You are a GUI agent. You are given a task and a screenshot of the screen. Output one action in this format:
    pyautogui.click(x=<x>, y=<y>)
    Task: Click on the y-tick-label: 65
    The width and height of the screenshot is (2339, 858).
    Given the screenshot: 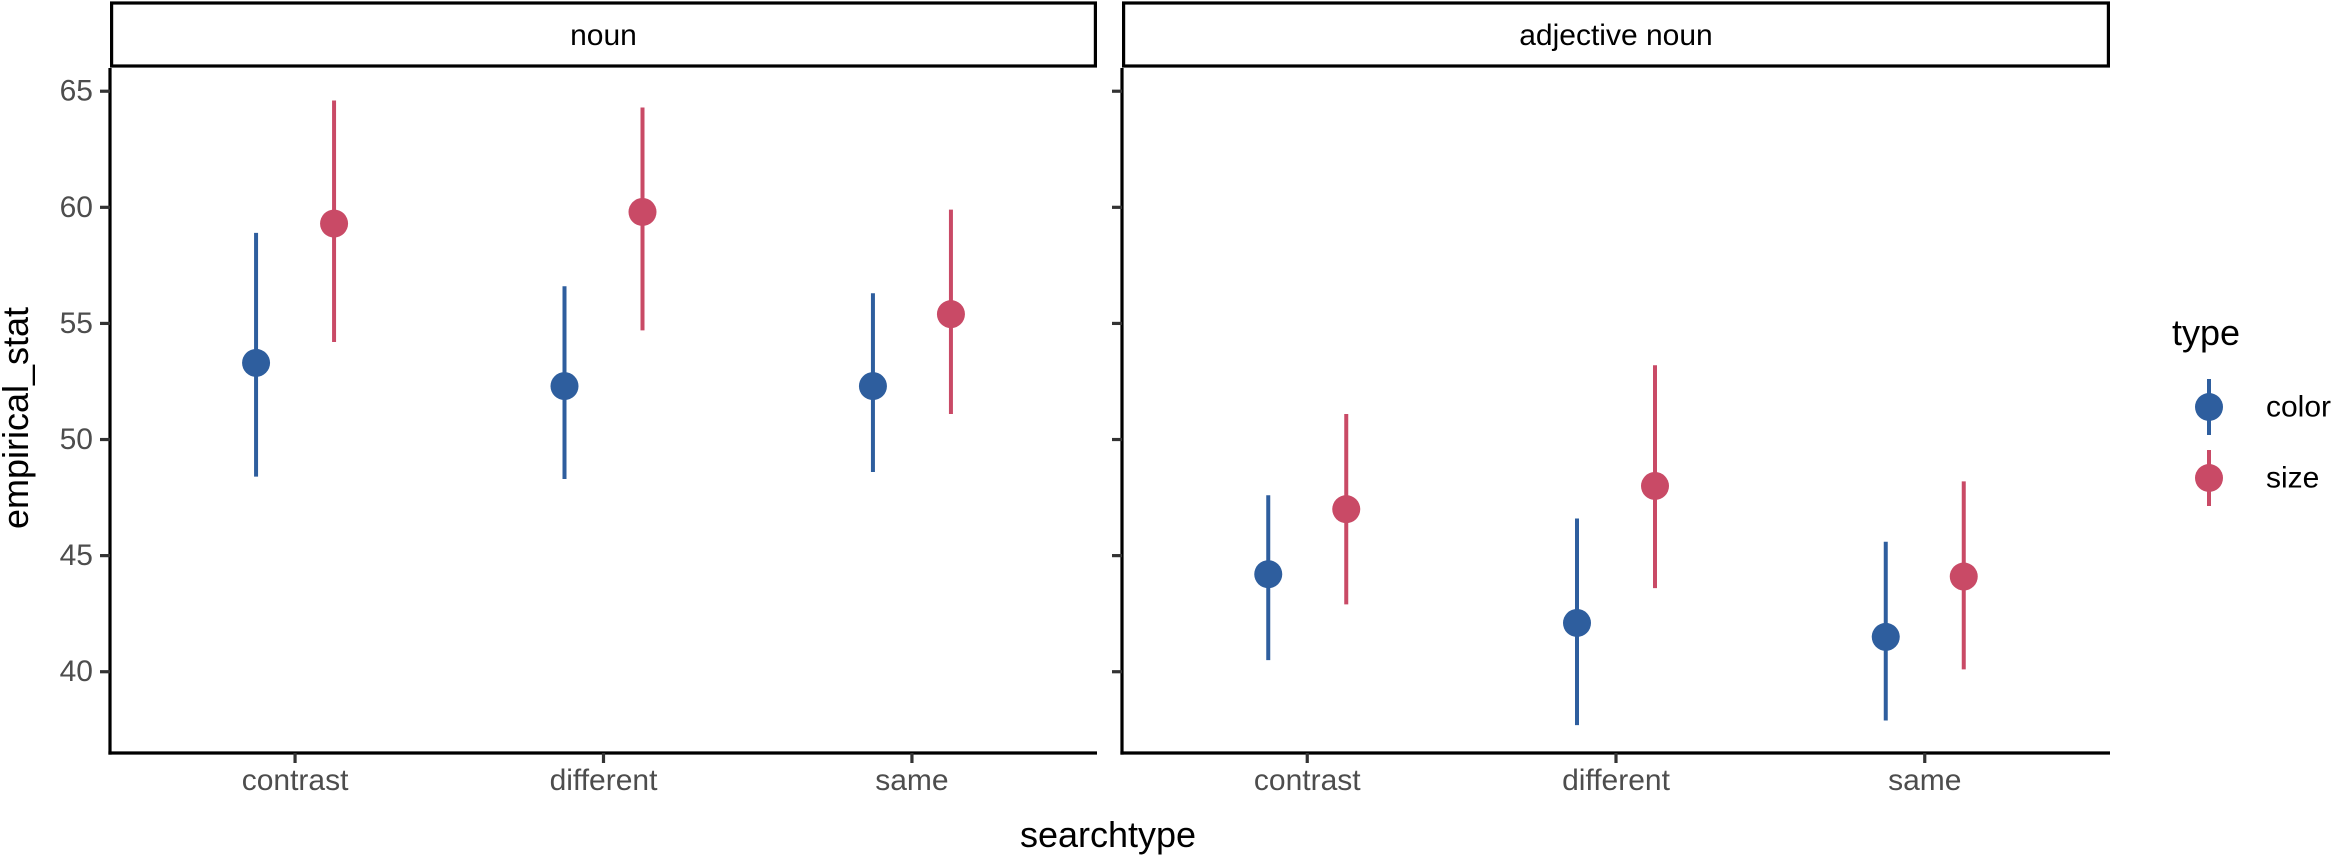 What is the action you would take?
    pyautogui.click(x=76, y=91)
    